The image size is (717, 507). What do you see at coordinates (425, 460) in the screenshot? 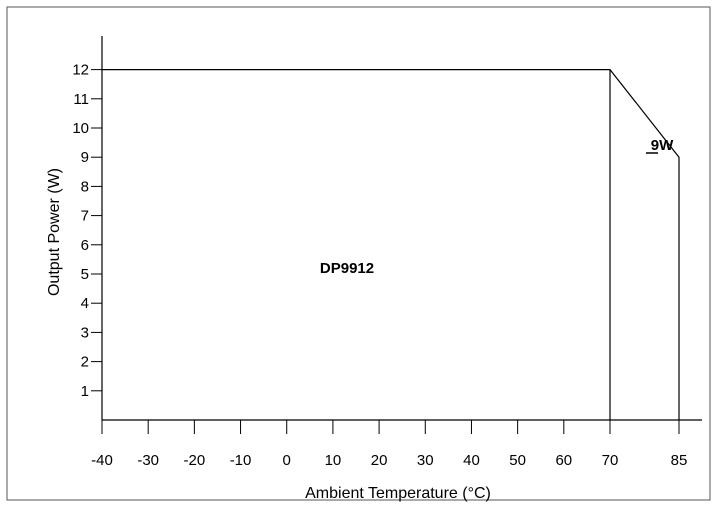
I see `x-tick-label: 30` at bounding box center [425, 460].